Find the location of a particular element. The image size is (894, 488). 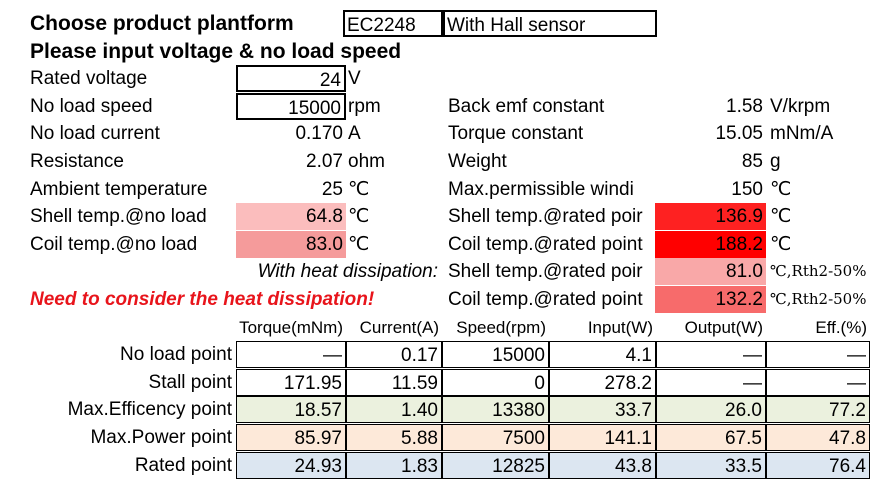

table-cell: 1.83 is located at coordinates (394, 465).